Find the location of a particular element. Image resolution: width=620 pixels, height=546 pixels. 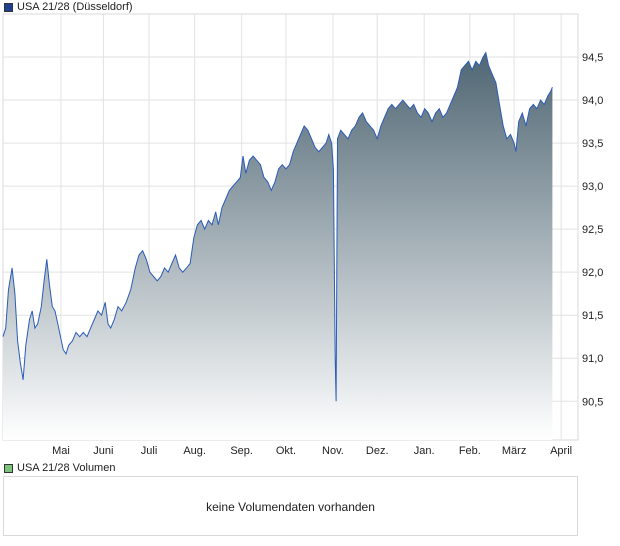

x-tick-label: Feb. is located at coordinates (470, 451).